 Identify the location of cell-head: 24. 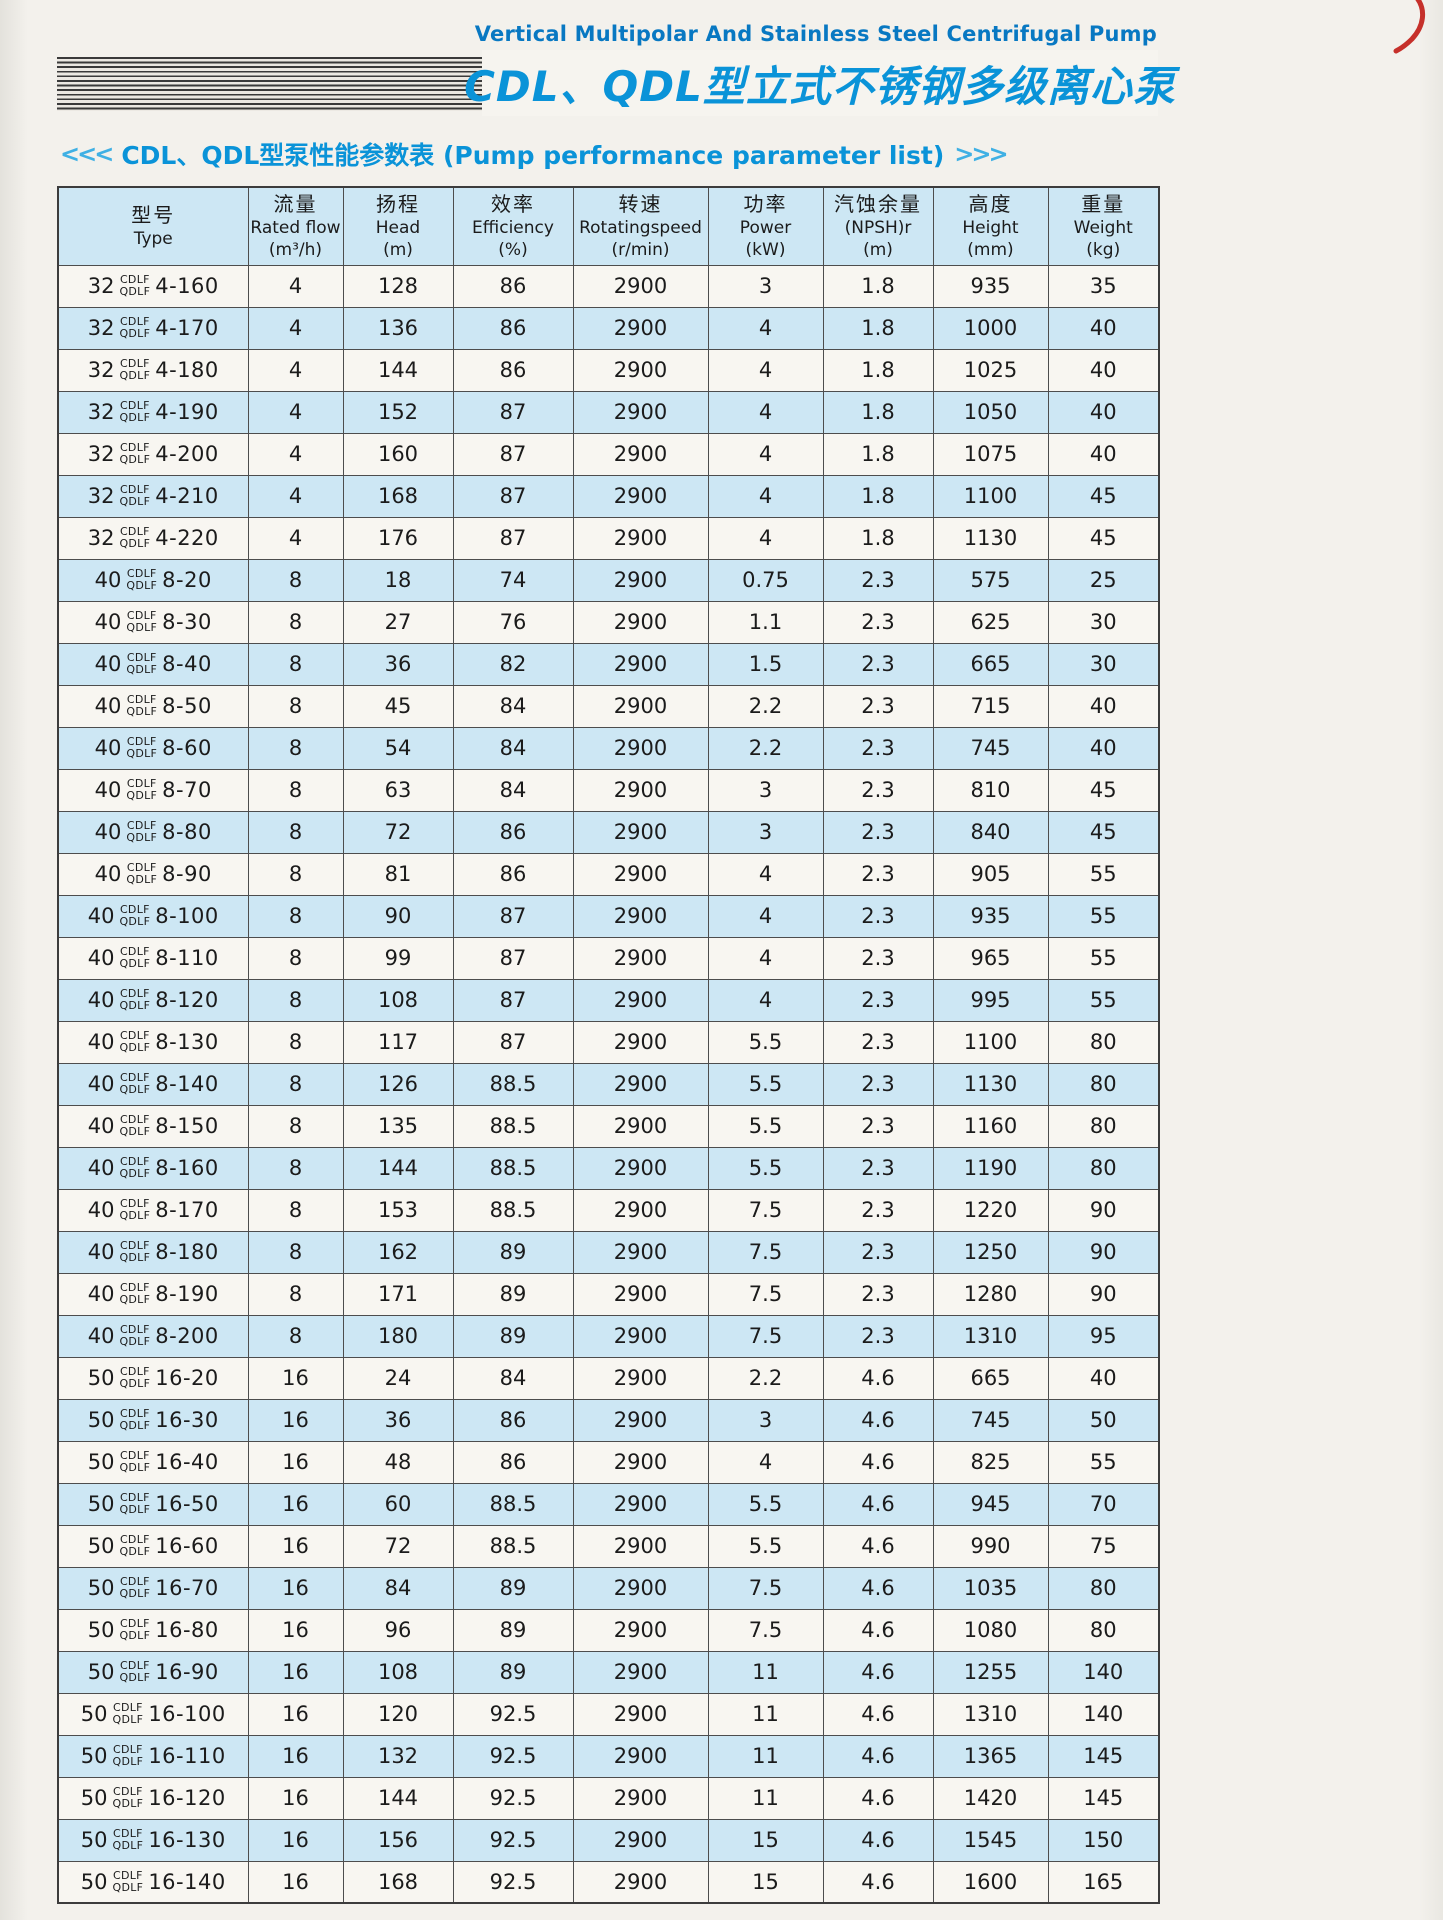
(398, 1378).